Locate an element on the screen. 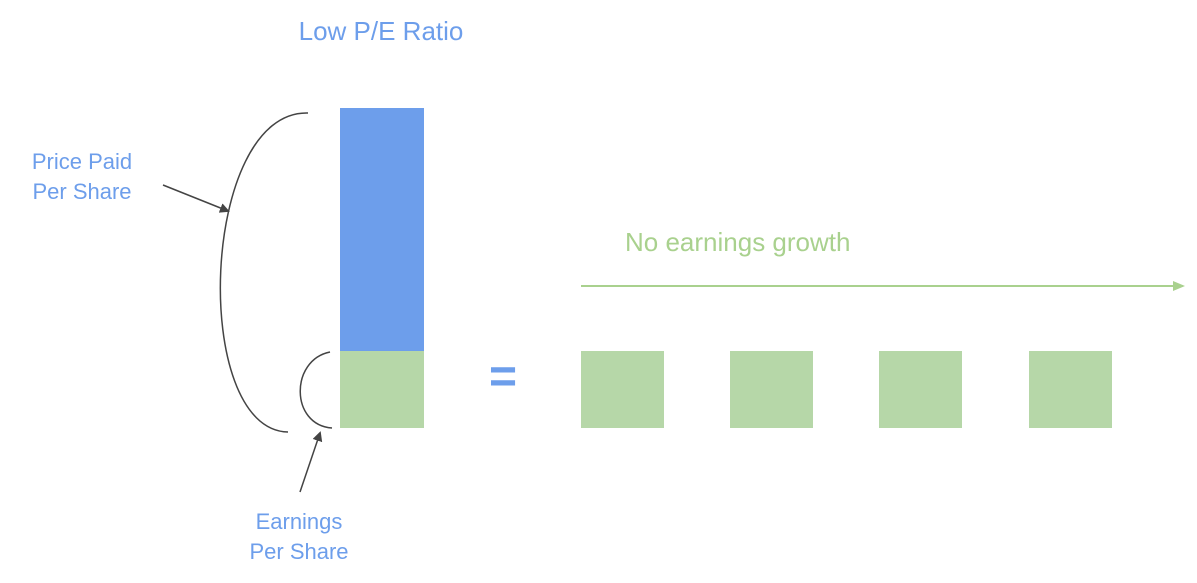 The height and width of the screenshot is (583, 1197). title: Low P/E Ratio is located at coordinates (381, 31).